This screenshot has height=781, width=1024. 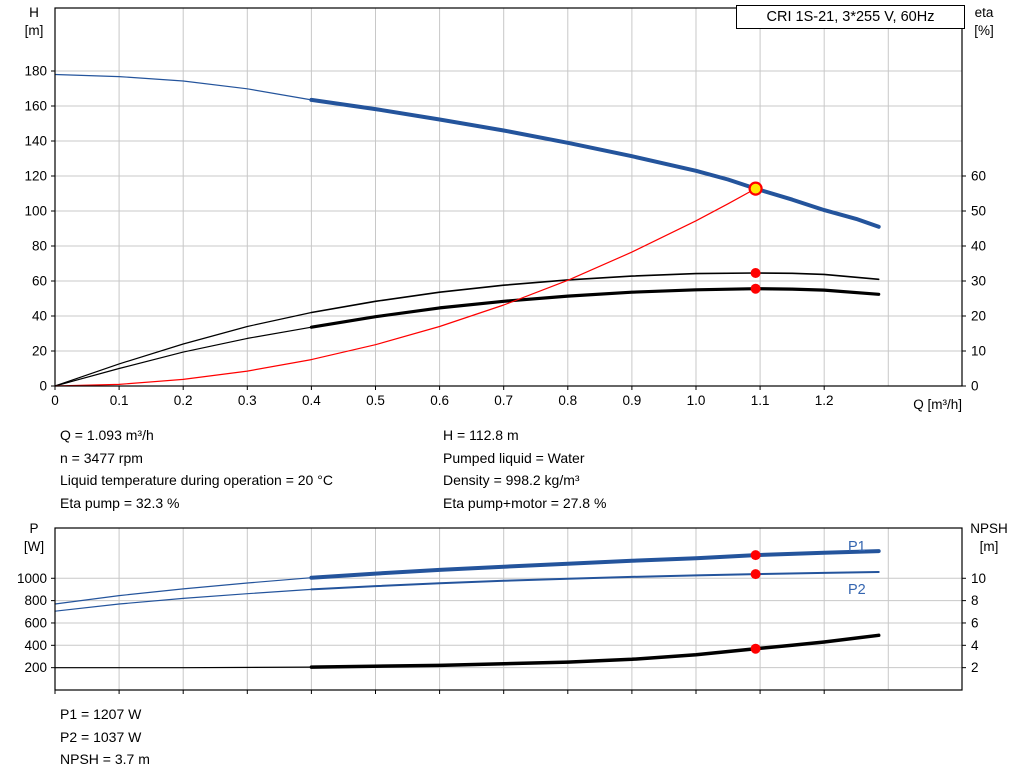 What do you see at coordinates (247, 400) in the screenshot?
I see `svg-text: 0.3` at bounding box center [247, 400].